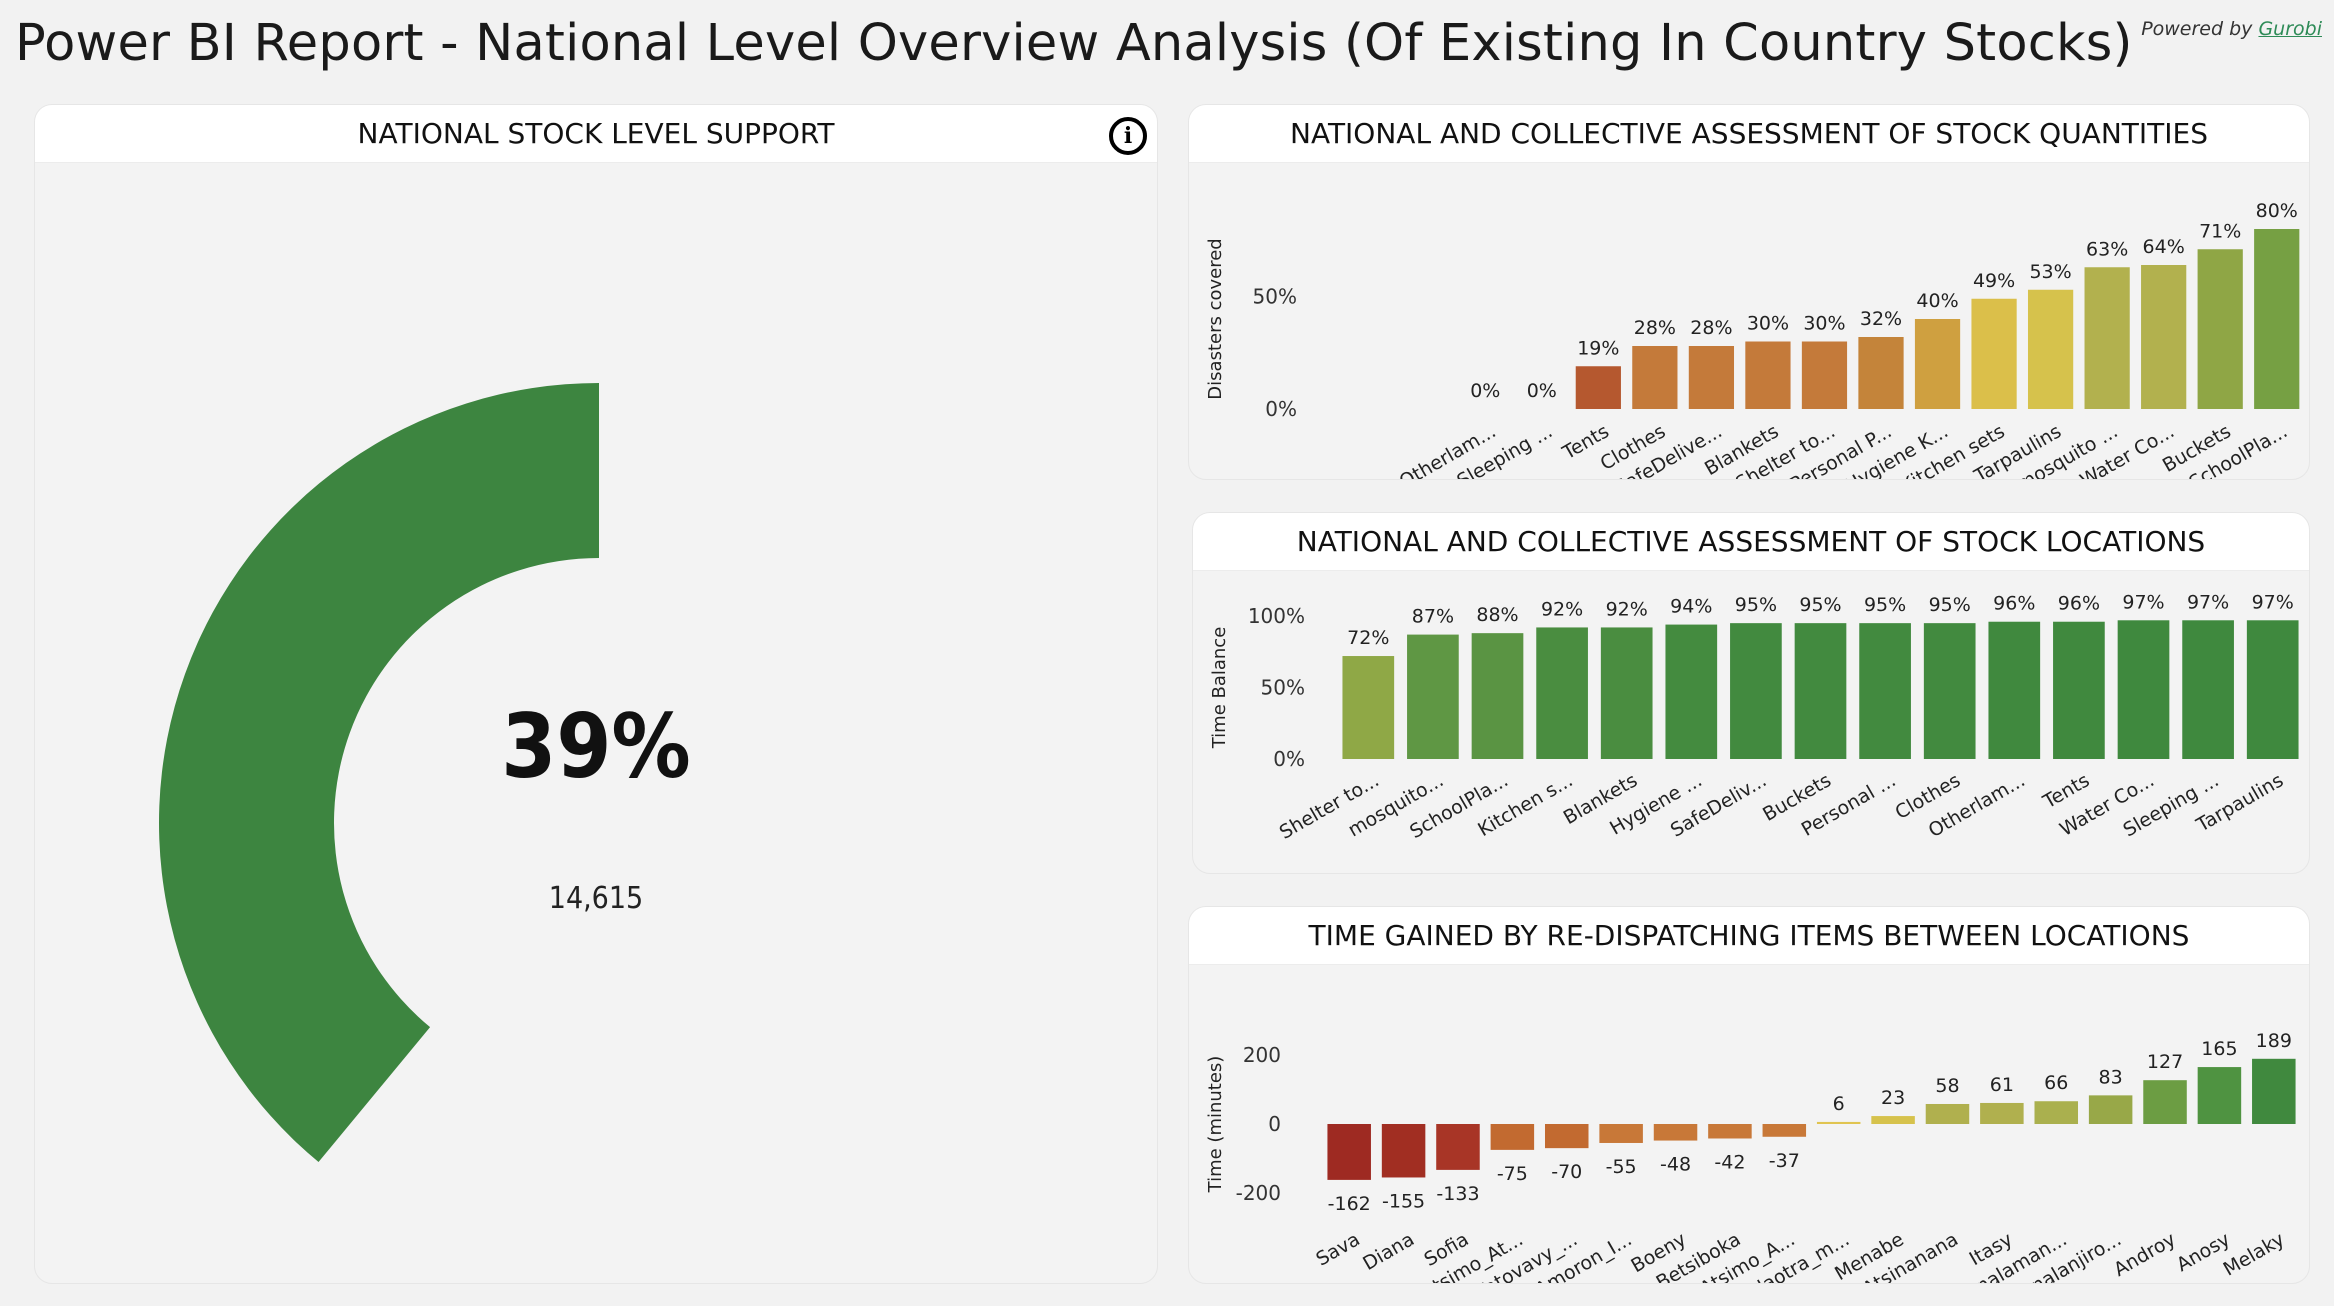 The height and width of the screenshot is (1306, 2334). Describe the element at coordinates (1433, 617) in the screenshot. I see `data-label: 87%` at that location.